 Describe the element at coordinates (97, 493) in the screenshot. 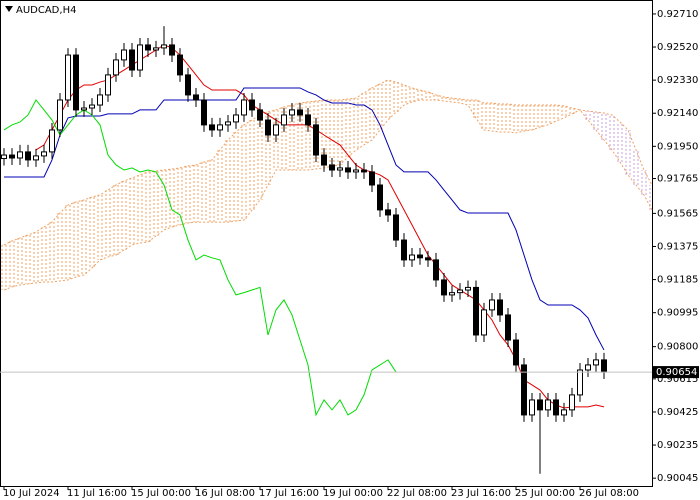

I see `x-tick-label: 11 Jul 16:00` at that location.